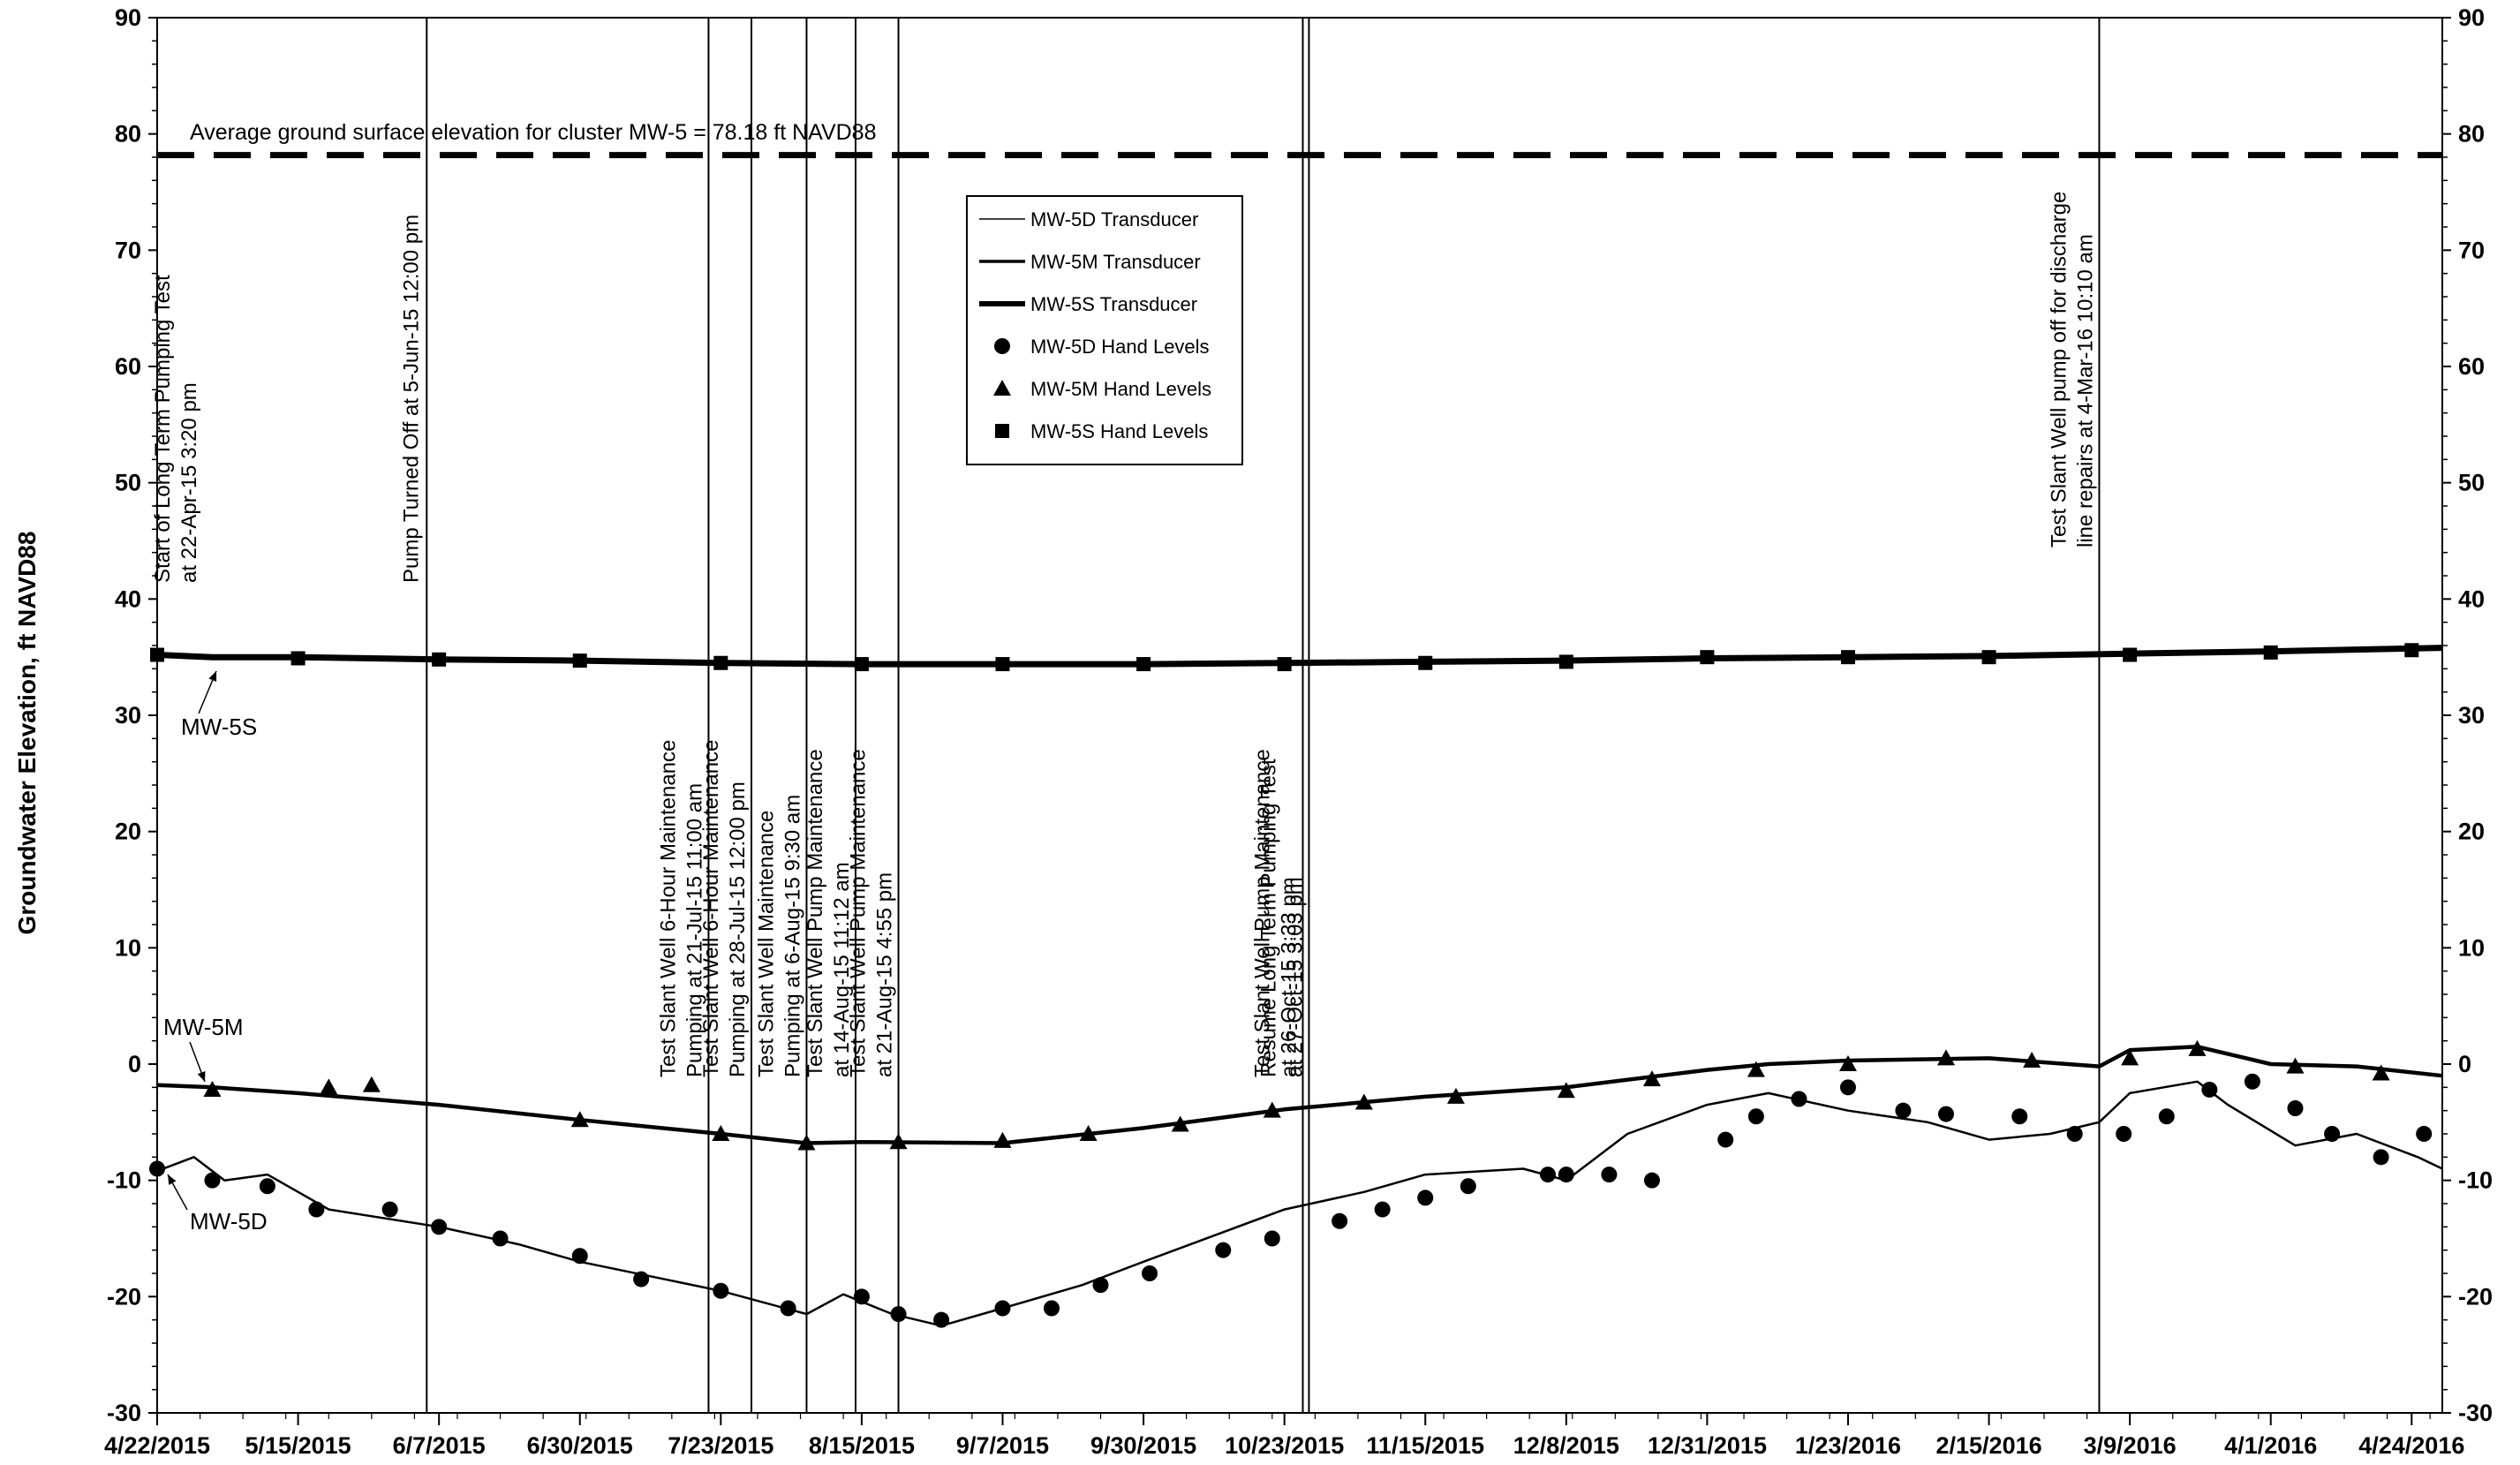  Describe the element at coordinates (2471, 134) in the screenshot. I see `y-tick-label-right: 80` at that location.